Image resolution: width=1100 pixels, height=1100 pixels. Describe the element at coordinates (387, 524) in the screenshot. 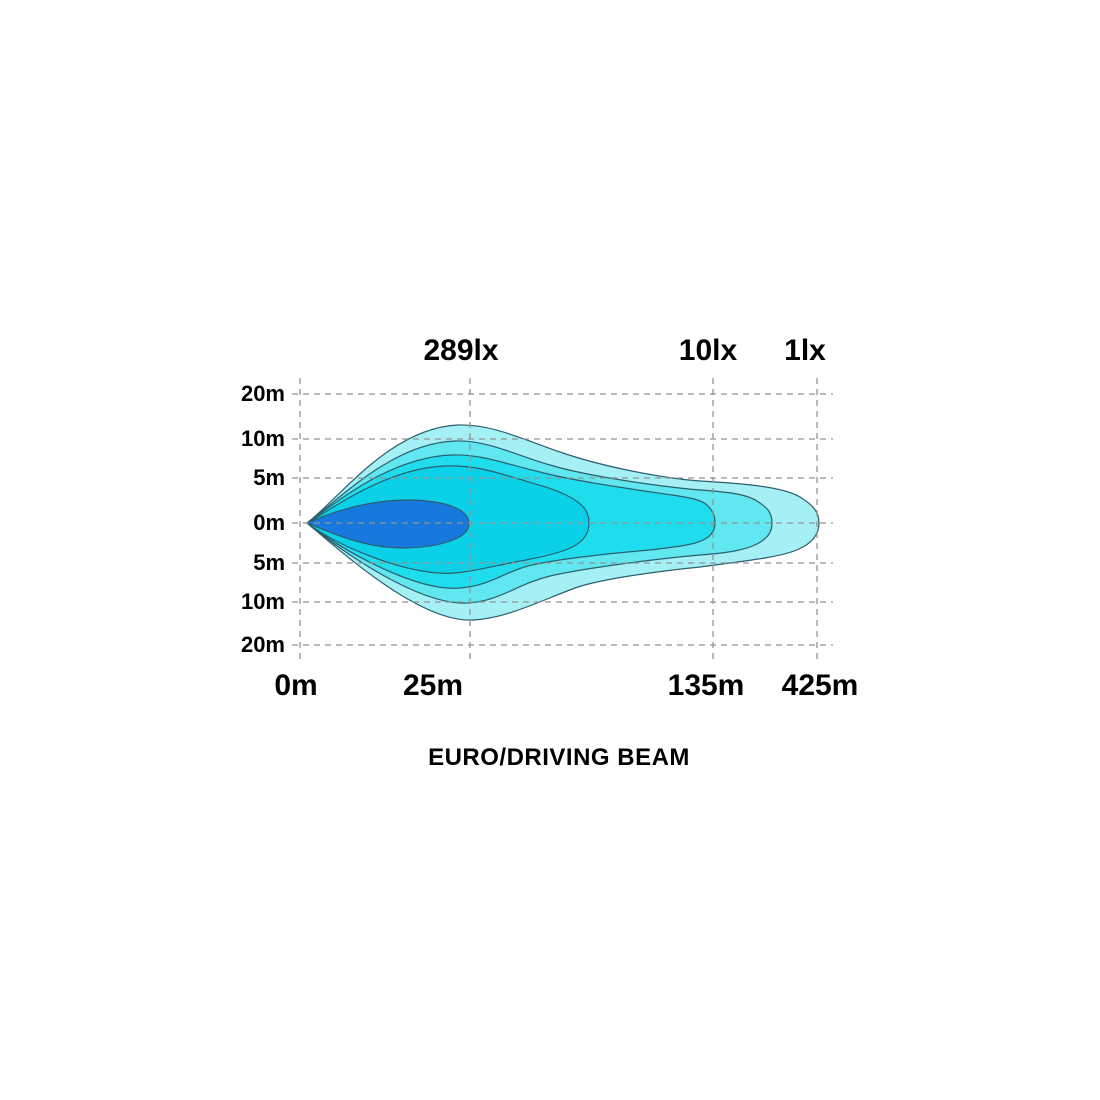

I see `contour-289lx` at that location.